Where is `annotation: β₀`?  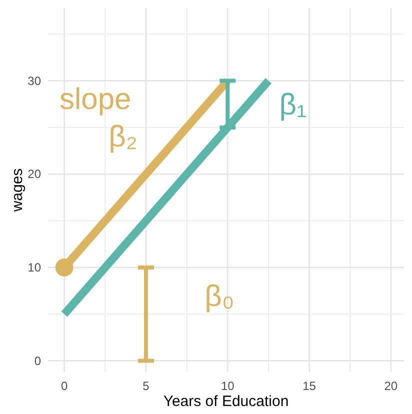 annotation: β₀ is located at coordinates (219, 296).